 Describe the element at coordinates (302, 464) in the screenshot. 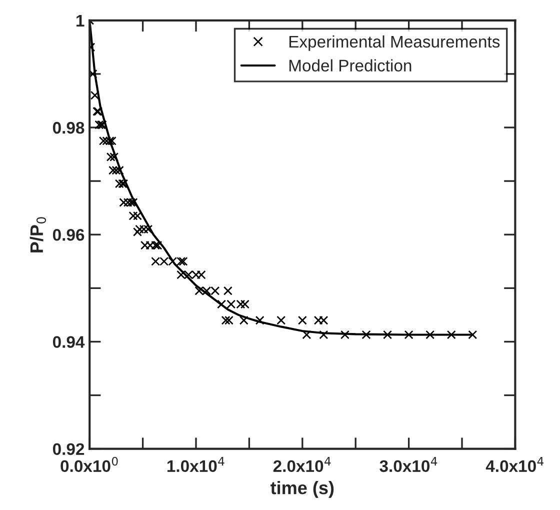

I see `x-tick-label: 2.0x10$^{4}$` at that location.